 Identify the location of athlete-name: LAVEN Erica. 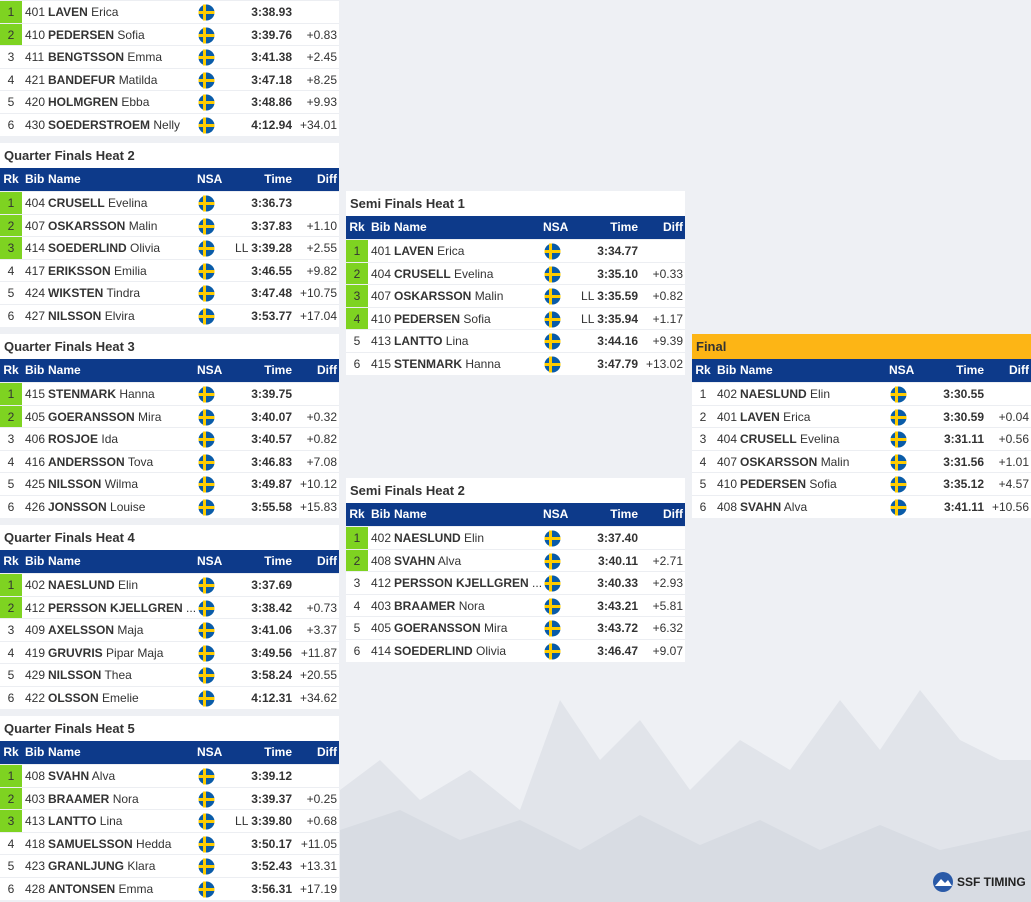
(469, 251).